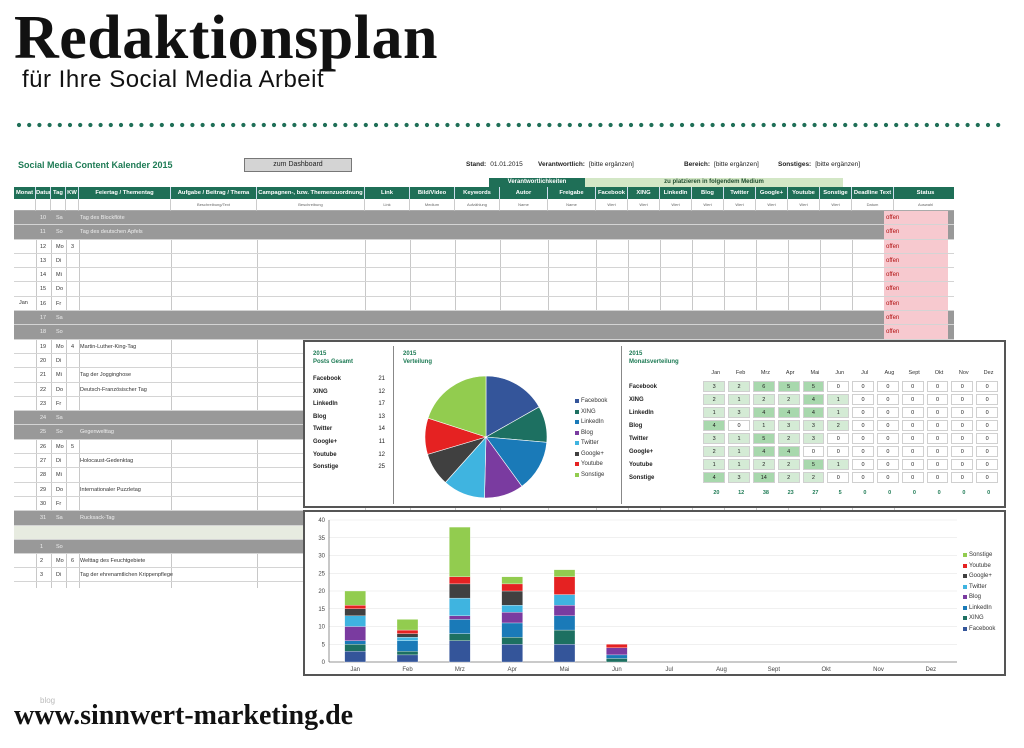 This screenshot has height=748, width=1024. What do you see at coordinates (381, 454) in the screenshot?
I see `posts-value: 12` at bounding box center [381, 454].